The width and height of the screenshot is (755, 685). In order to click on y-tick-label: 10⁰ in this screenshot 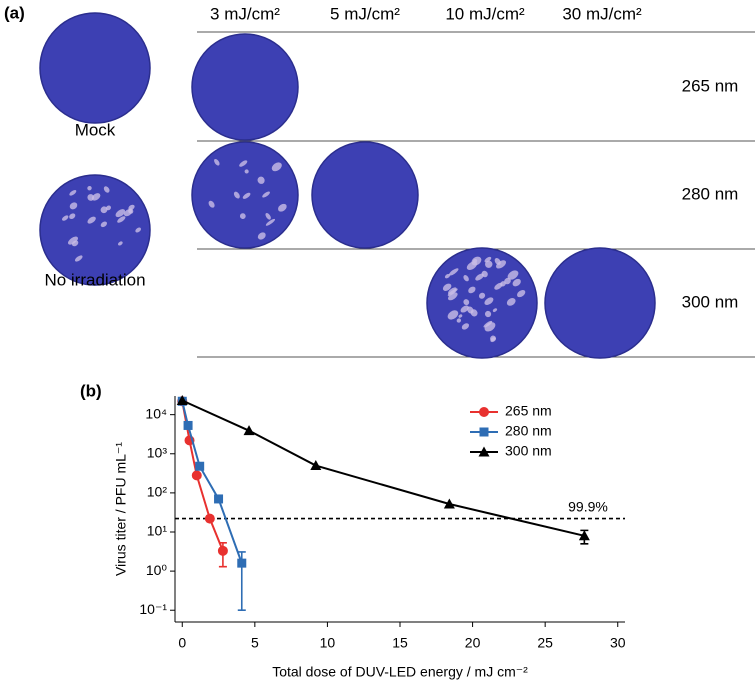, I will do `click(157, 570)`.